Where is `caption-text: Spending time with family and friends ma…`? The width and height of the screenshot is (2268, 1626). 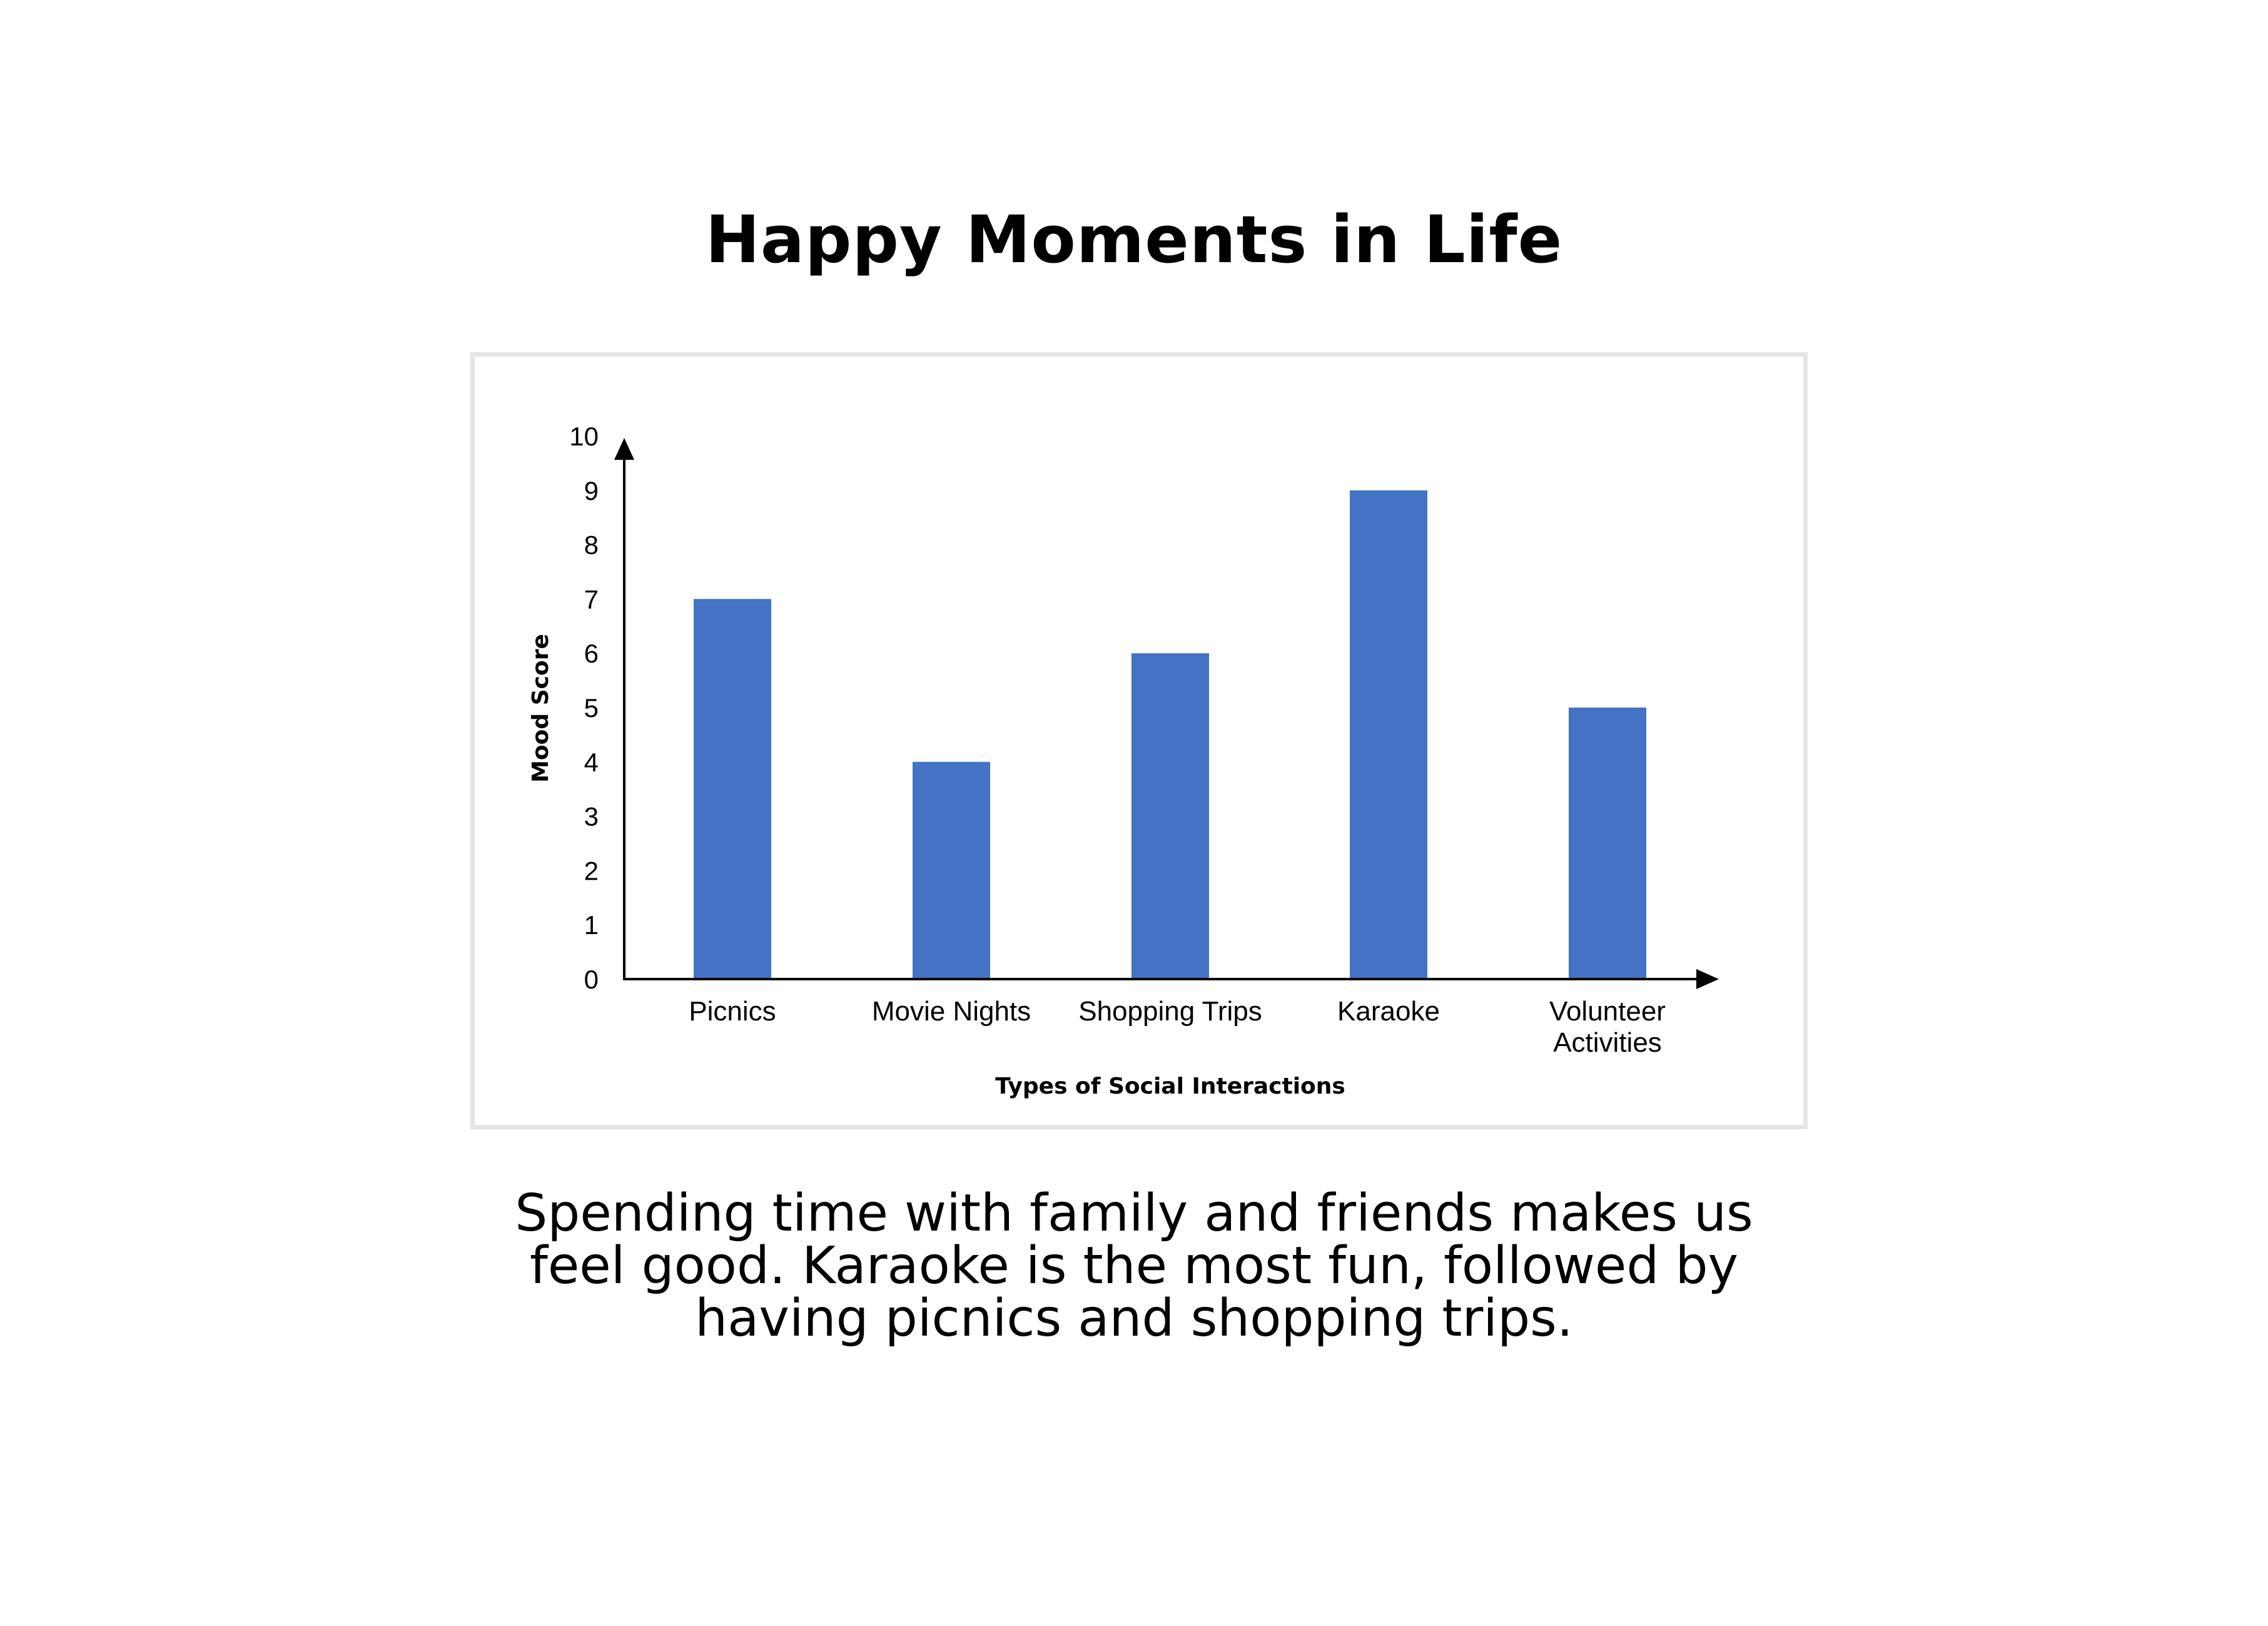 caption-text: Spending time with family and friends ma… is located at coordinates (1134, 1266).